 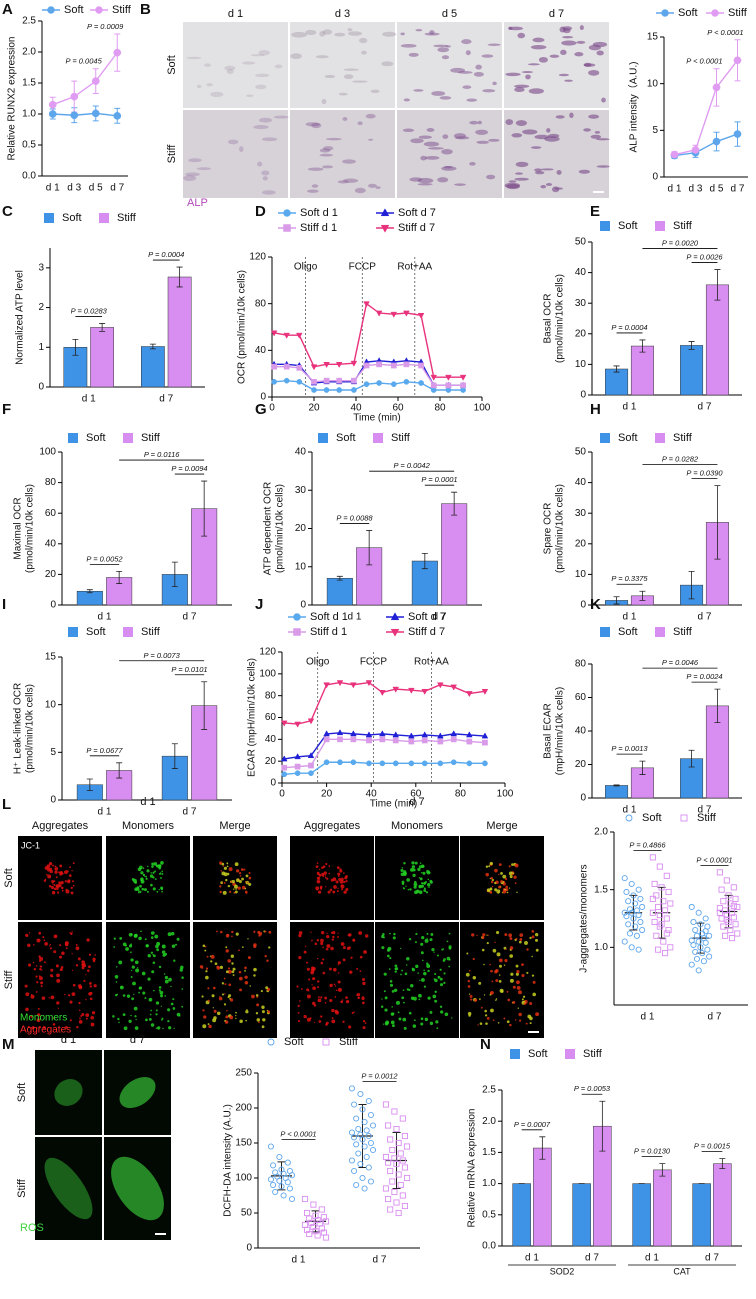 What do you see at coordinates (306, 267) in the screenshot?
I see `event-label: Oligo` at bounding box center [306, 267].